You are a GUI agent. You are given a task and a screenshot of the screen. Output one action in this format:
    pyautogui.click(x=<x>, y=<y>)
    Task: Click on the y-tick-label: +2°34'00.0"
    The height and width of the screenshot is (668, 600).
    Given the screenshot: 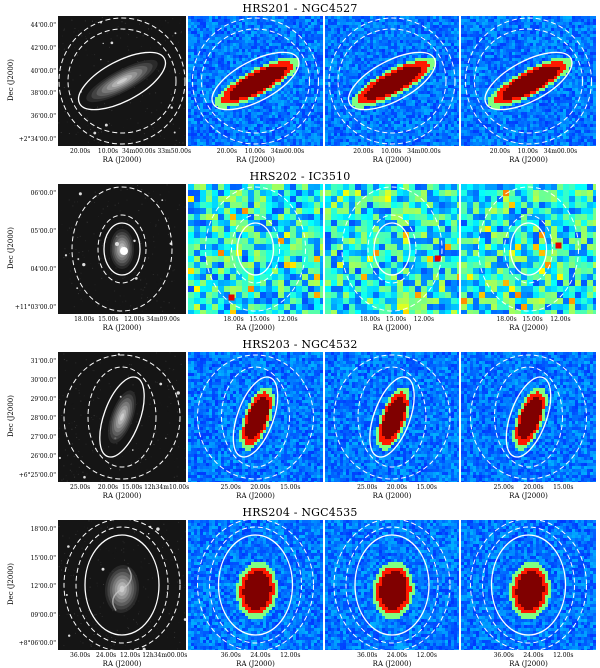 What is the action you would take?
    pyautogui.click(x=33, y=139)
    